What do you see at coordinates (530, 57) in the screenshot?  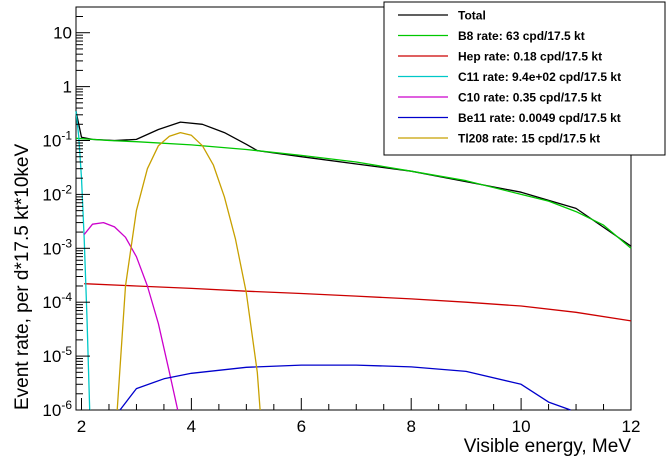 I see `legend-label: Hep rate: 0.18 cpd/17.5 kt` at bounding box center [530, 57].